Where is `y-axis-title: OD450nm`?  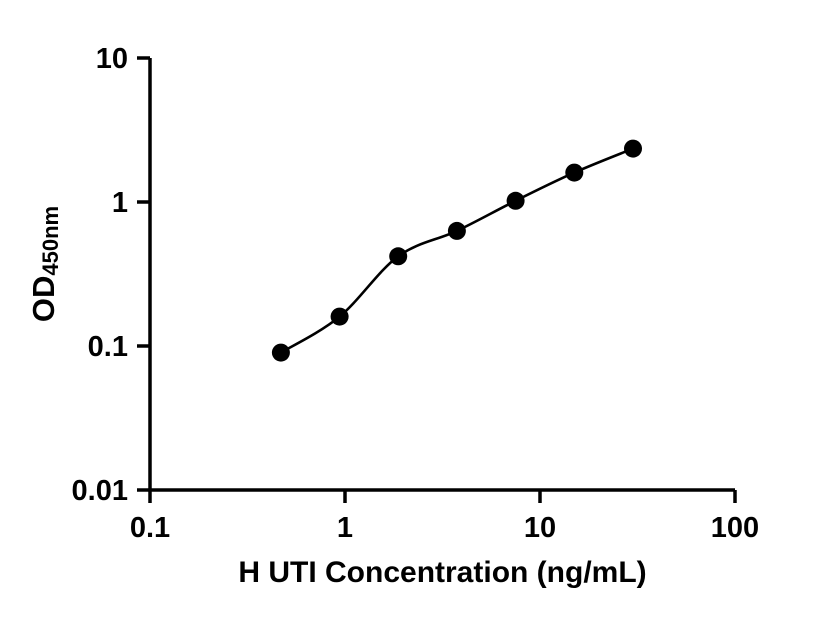
y-axis-title: OD450nm is located at coordinates (44, 264).